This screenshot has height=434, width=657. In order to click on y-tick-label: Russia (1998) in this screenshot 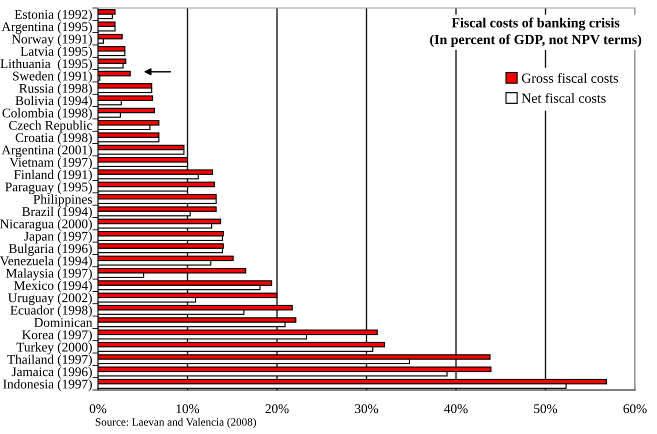, I will do `click(55, 90)`.